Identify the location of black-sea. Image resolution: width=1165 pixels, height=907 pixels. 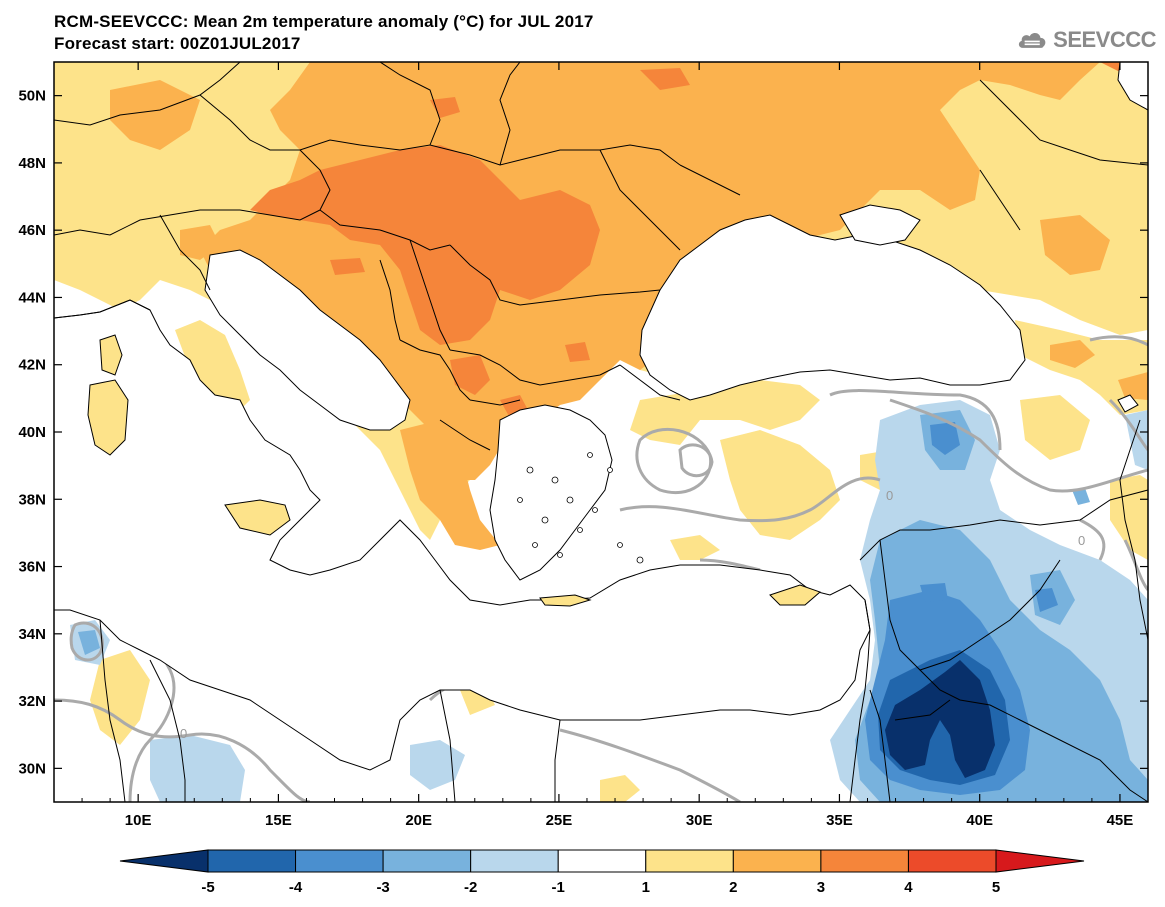
(832, 307).